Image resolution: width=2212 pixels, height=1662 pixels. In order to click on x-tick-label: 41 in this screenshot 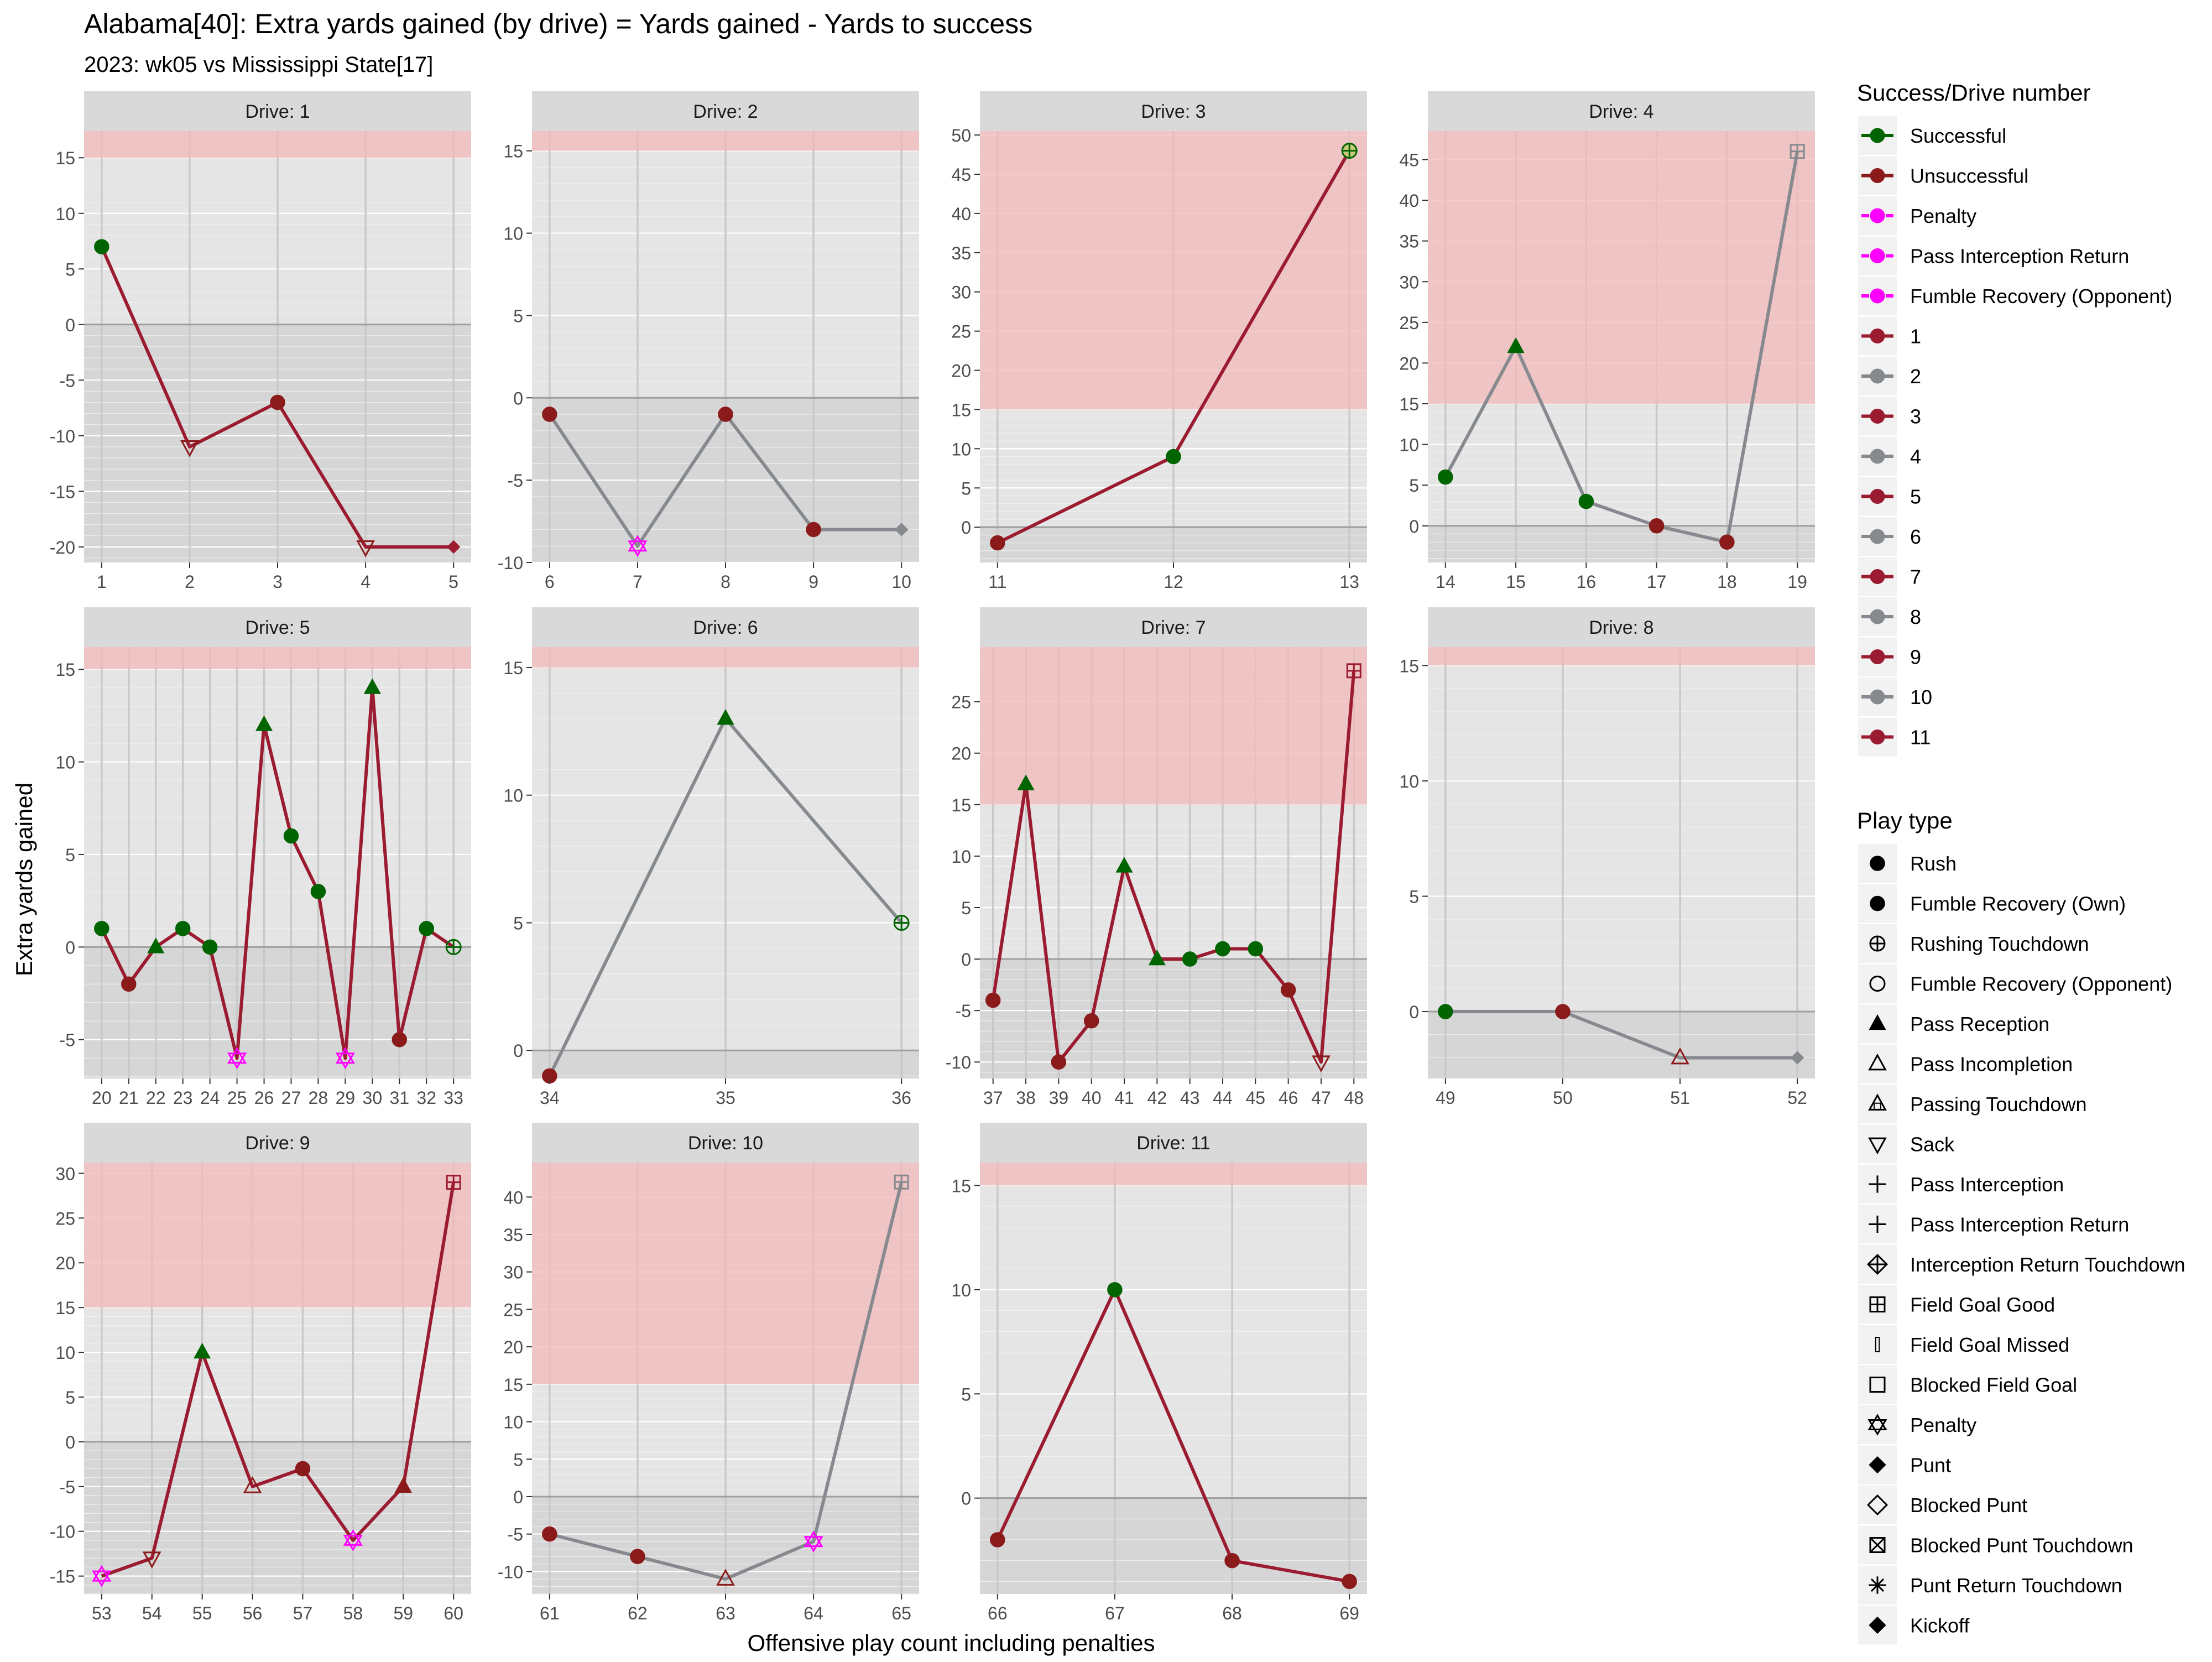, I will do `click(1124, 1098)`.